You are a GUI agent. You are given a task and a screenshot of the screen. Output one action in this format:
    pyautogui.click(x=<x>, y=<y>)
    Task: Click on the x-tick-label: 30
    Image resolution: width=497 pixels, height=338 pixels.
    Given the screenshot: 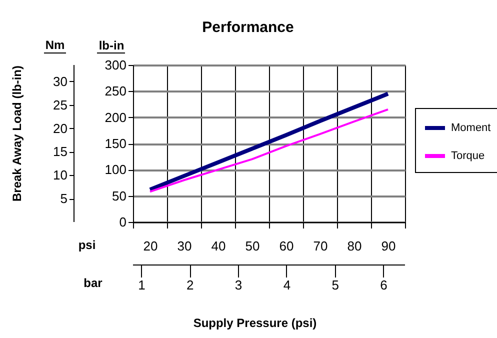 What is the action you would take?
    pyautogui.click(x=184, y=246)
    